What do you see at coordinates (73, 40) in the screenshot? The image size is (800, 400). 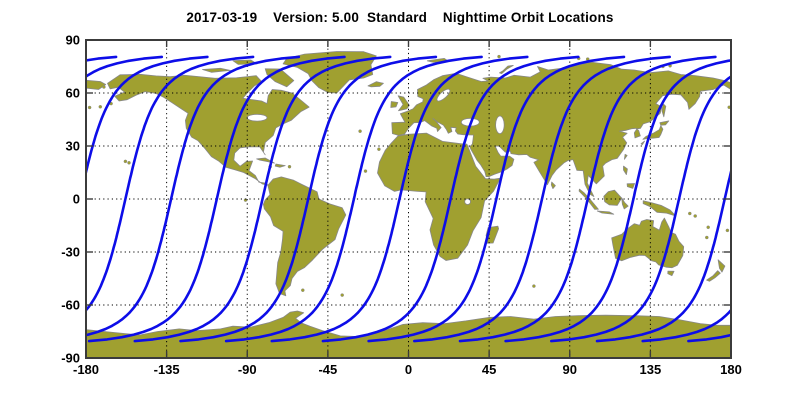 I see `y-tick-label: 90` at bounding box center [73, 40].